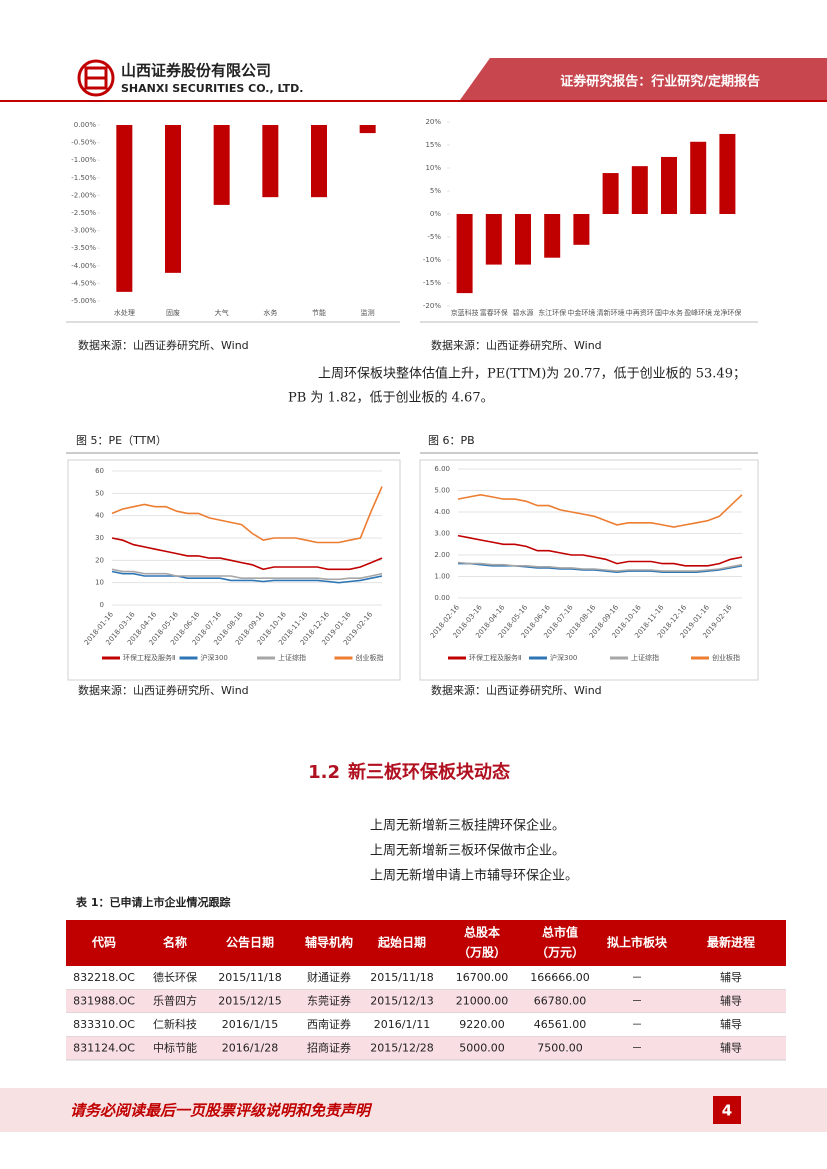 The width and height of the screenshot is (827, 1169). Describe the element at coordinates (99, 560) in the screenshot. I see `y-tick-label: 20` at that location.